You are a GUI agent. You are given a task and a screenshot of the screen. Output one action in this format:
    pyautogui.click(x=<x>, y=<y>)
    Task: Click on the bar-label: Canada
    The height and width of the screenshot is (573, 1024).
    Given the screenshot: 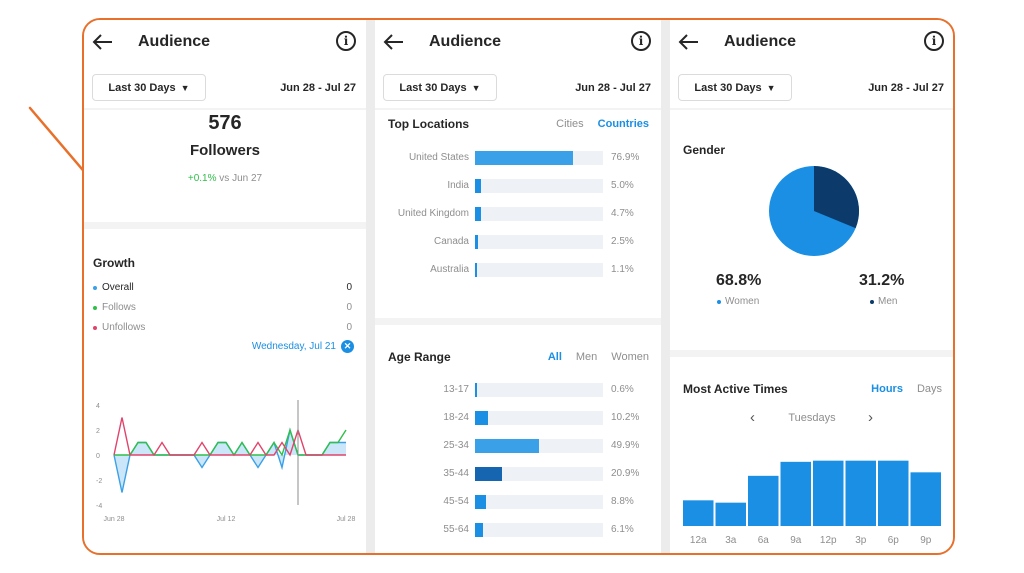 What is the action you would take?
    pyautogui.click(x=451, y=241)
    